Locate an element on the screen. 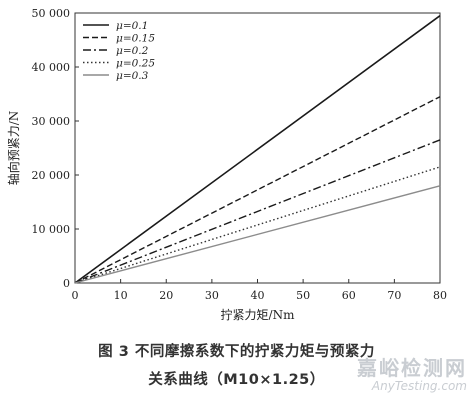 The image size is (473, 405). x-tick-label: 50 is located at coordinates (303, 295).